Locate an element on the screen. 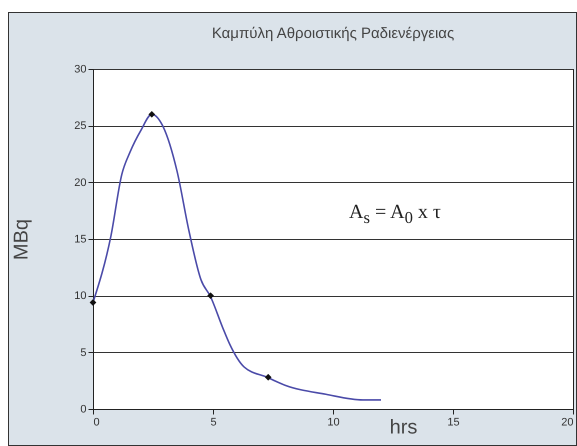 The height and width of the screenshot is (446, 577). x-axis-title: hrs is located at coordinates (404, 427).